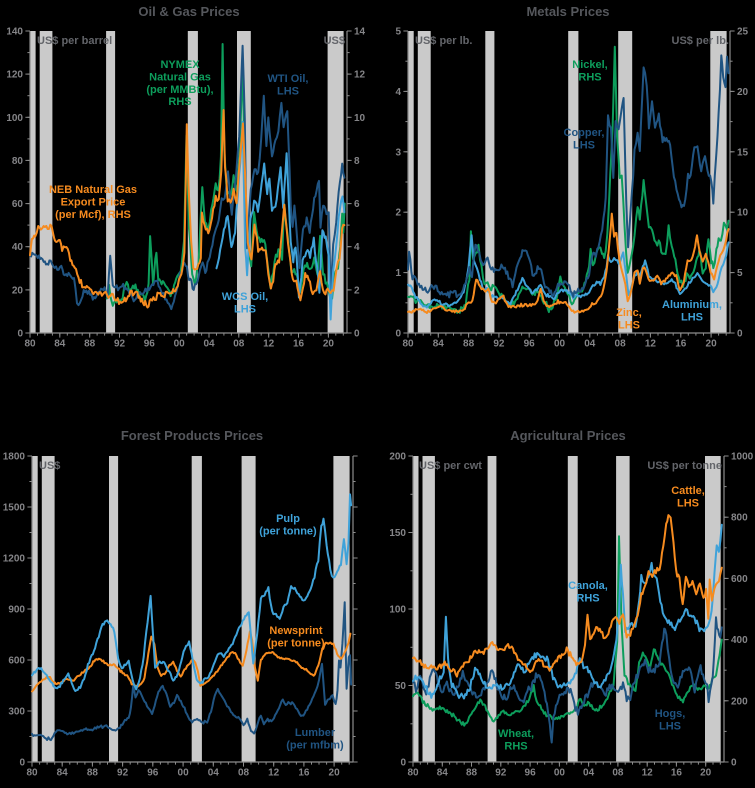 The height and width of the screenshot is (788, 755). I want to click on series-label-canola: Canola, RHS, so click(588, 592).